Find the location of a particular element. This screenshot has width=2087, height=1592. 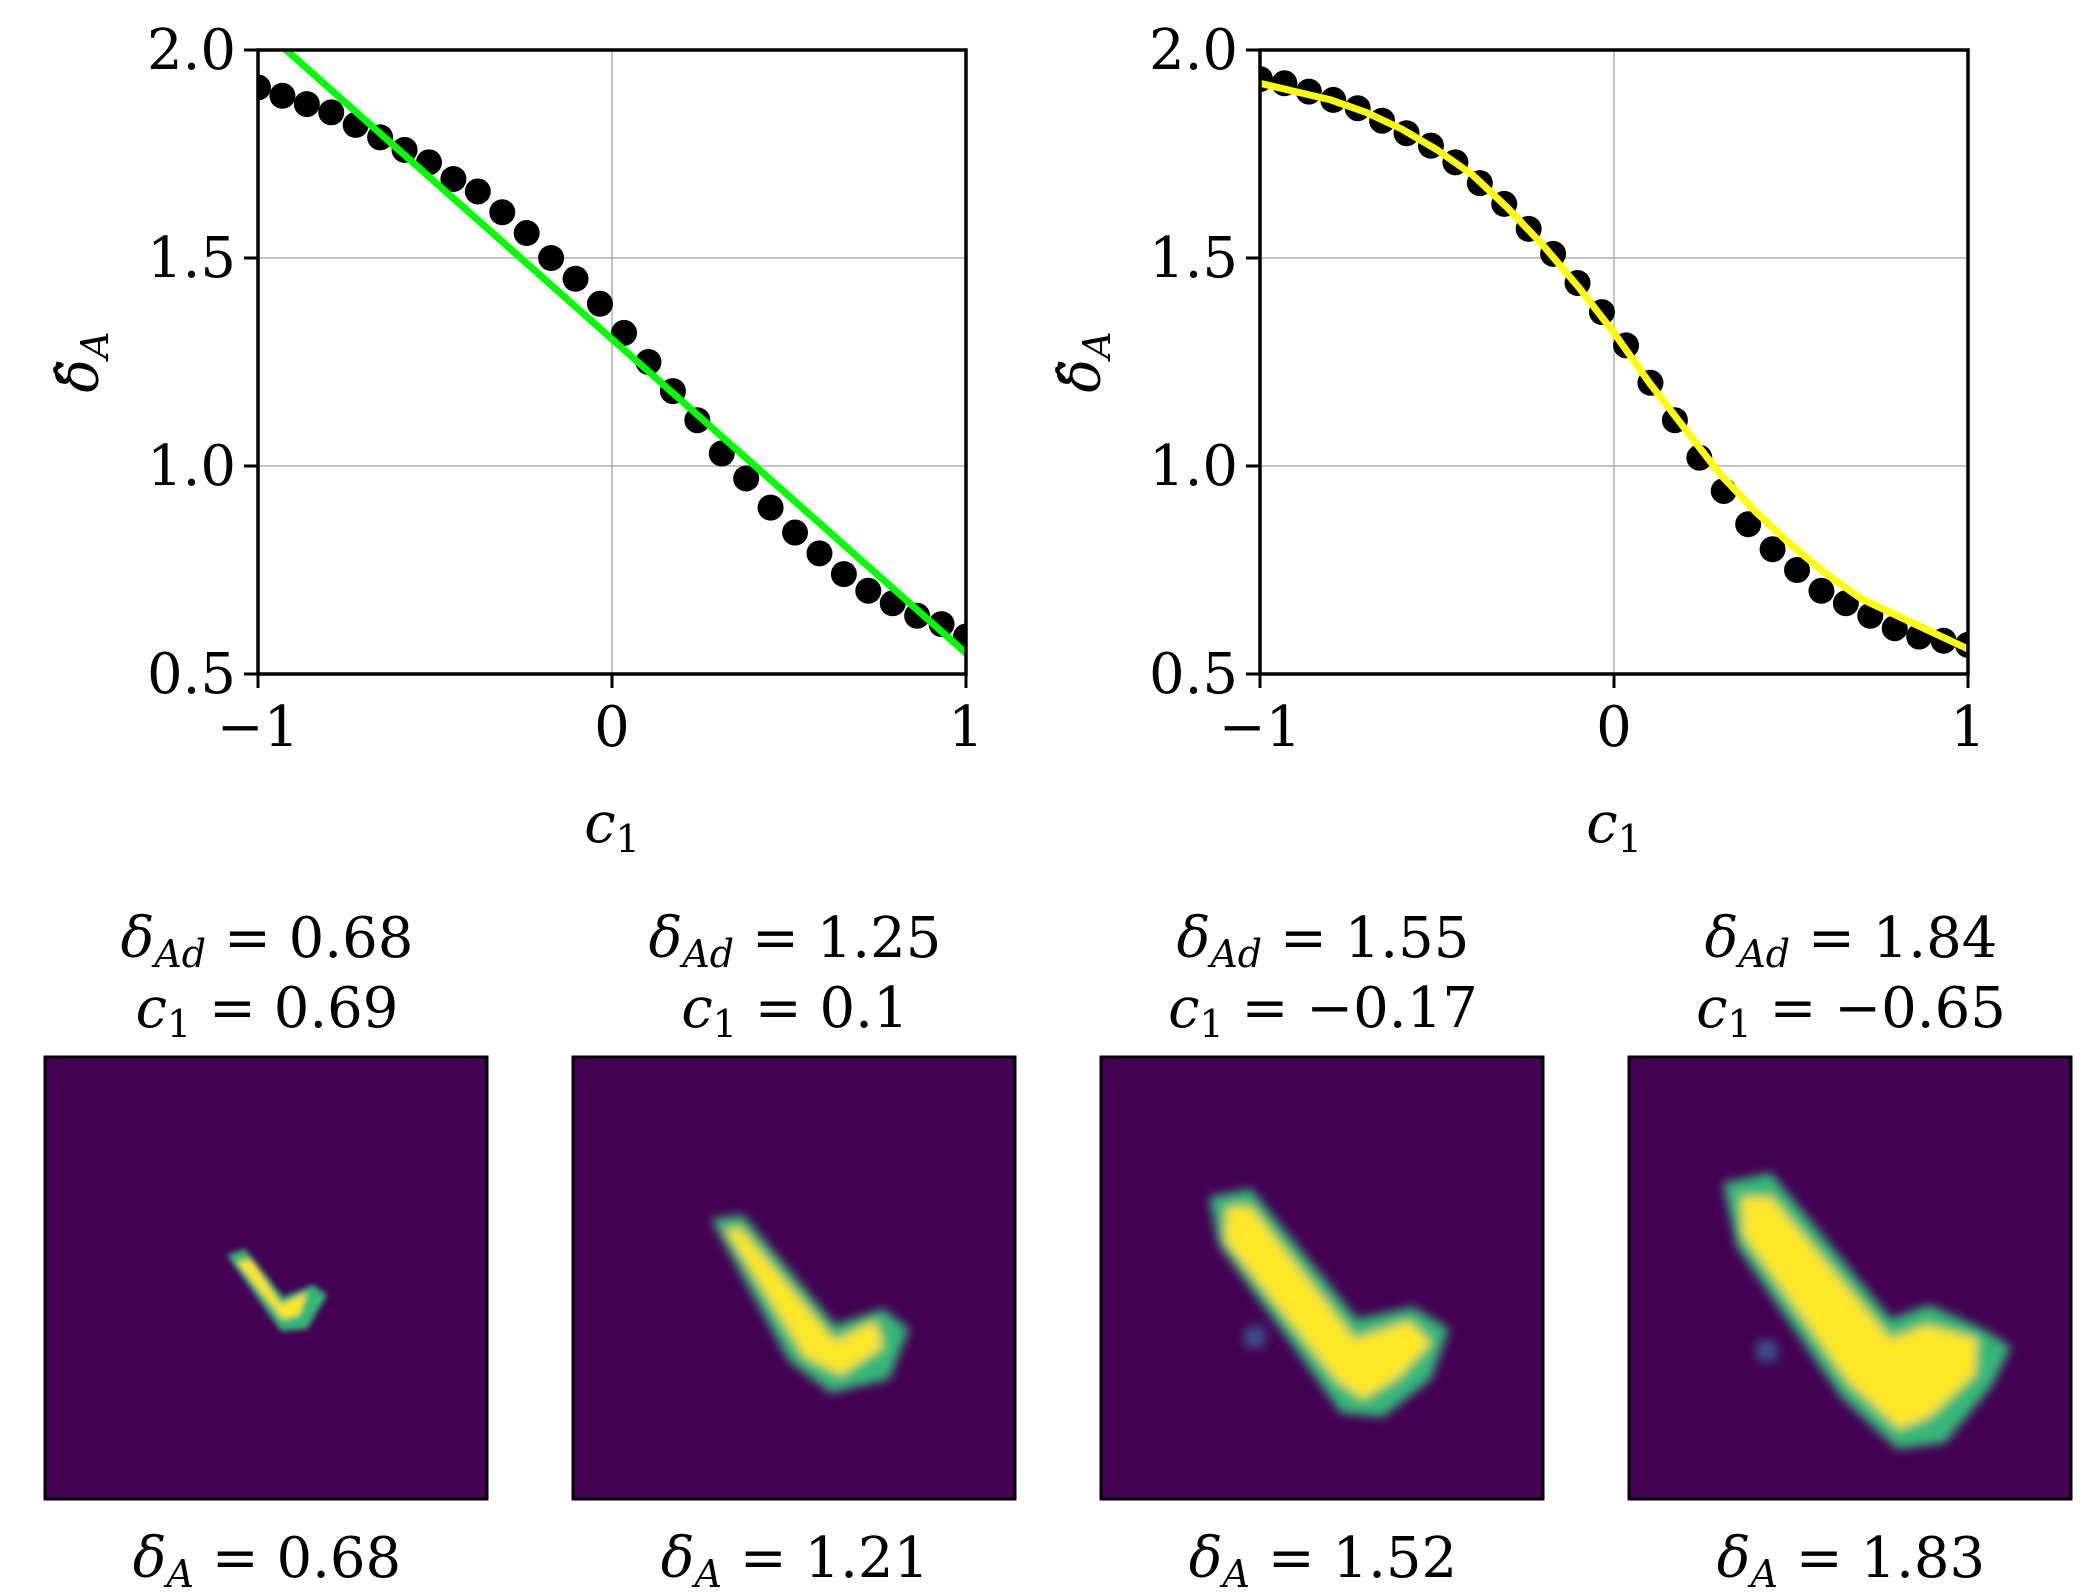

panel-caption-delta-a: δA = 1.83 is located at coordinates (1851, 1559).